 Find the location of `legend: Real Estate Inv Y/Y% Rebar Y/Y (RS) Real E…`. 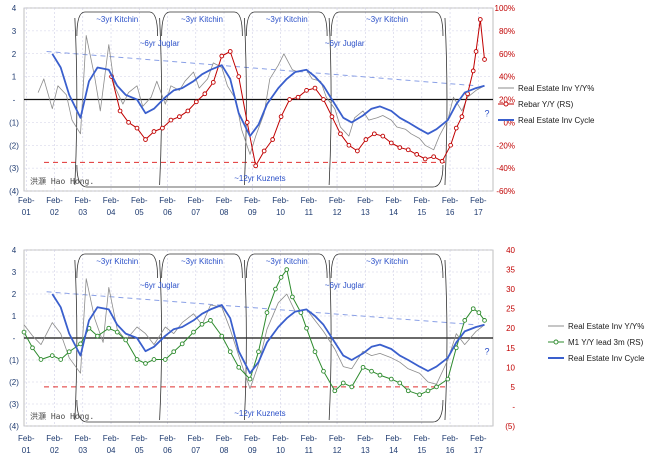

legend: Real Estate Inv Y/Y% Rebar Y/Y (RS) Real E… is located at coordinates (546, 104).